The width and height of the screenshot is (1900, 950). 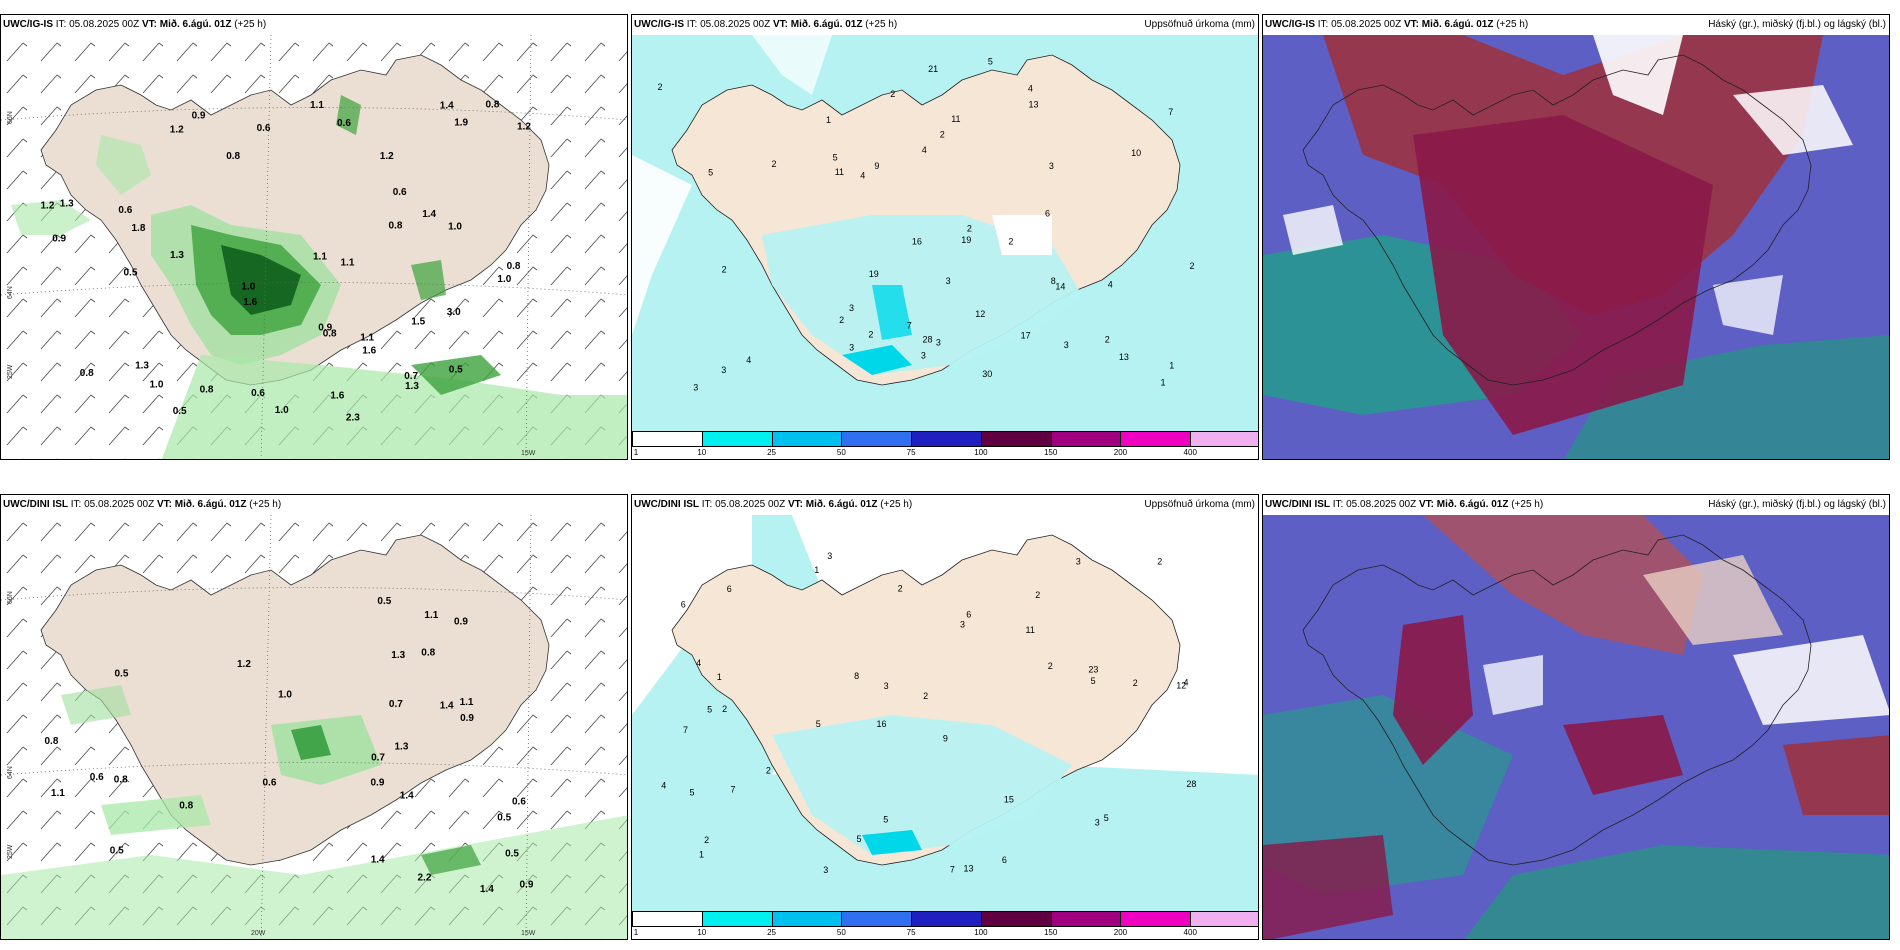 I want to click on precip-value-label: 1, so click(x=828, y=120).